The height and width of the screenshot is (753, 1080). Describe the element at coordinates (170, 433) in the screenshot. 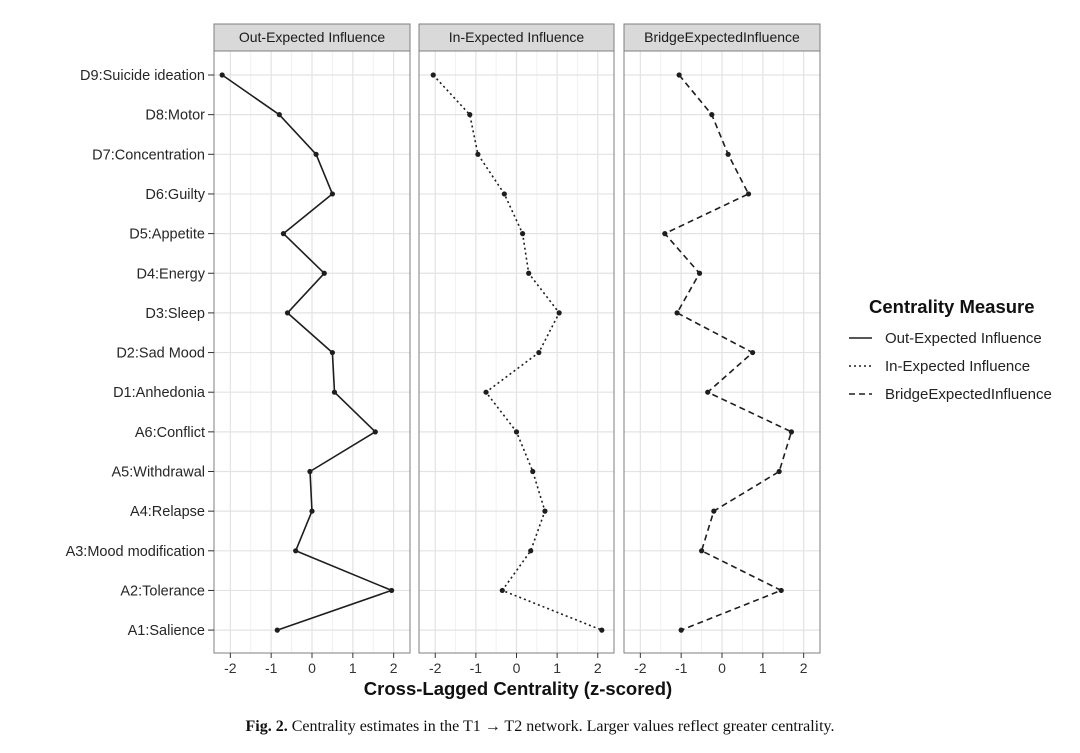

I see `y-axis-label: A6:Conflict` at that location.